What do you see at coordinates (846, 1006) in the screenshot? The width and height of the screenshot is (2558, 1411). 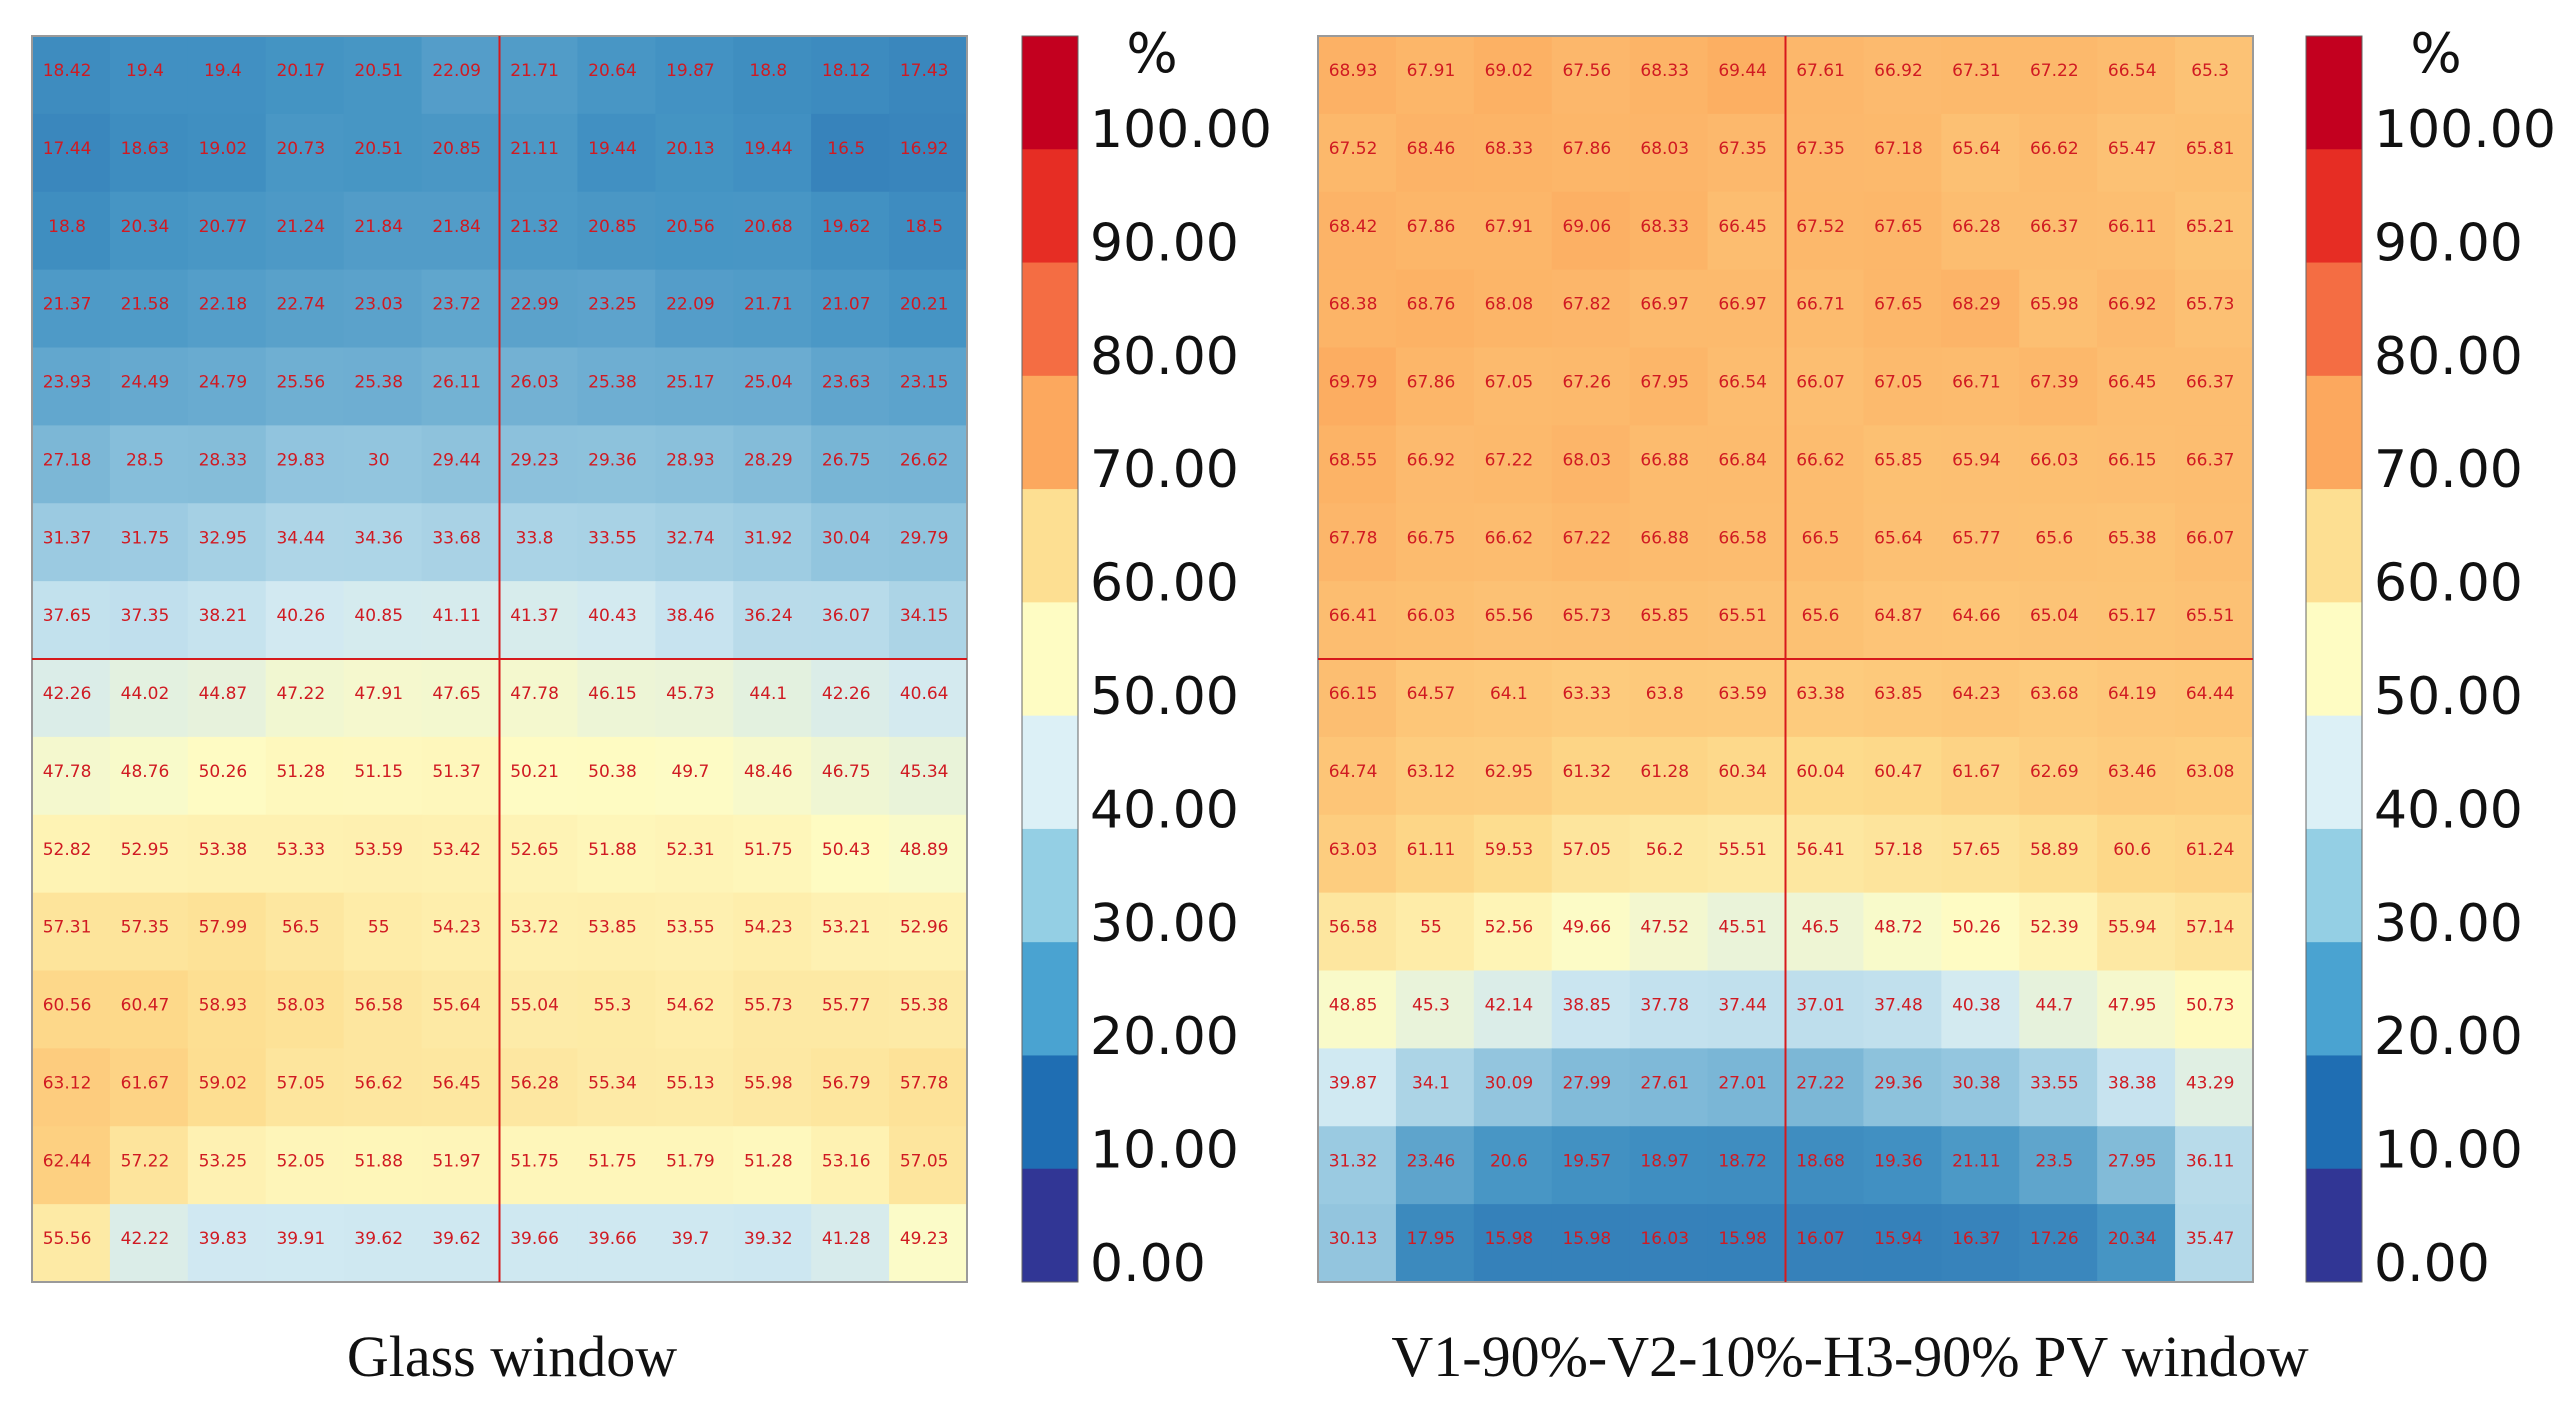 I see `cell-value-label: 55.77` at bounding box center [846, 1006].